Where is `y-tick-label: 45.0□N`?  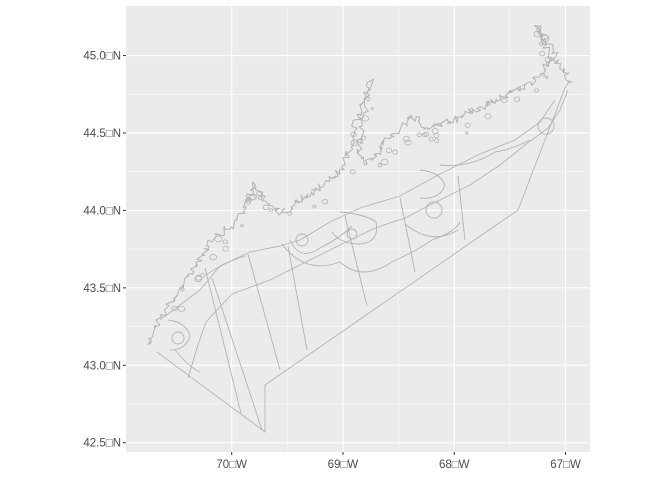 y-tick-label: 45.0□N is located at coordinates (102, 57).